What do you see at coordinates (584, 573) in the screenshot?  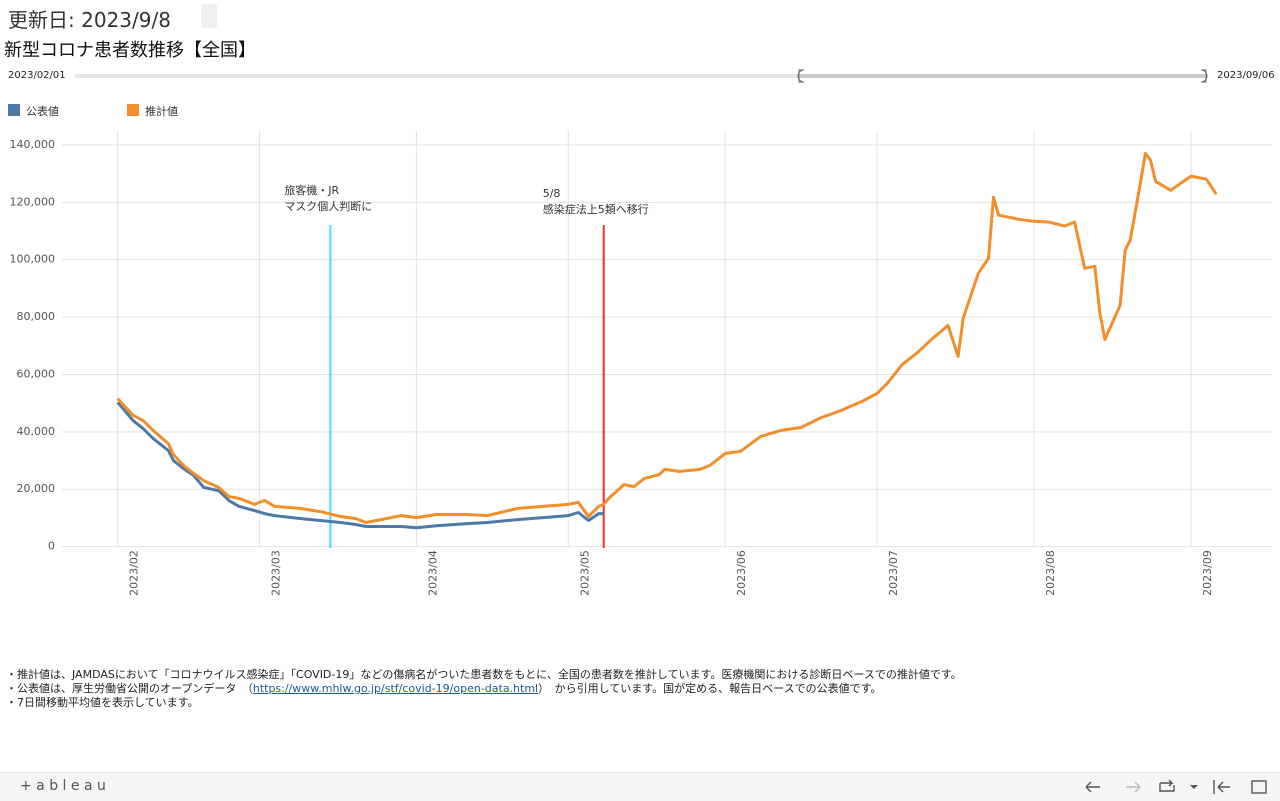 I see `x-tick-label: 2023/05` at bounding box center [584, 573].